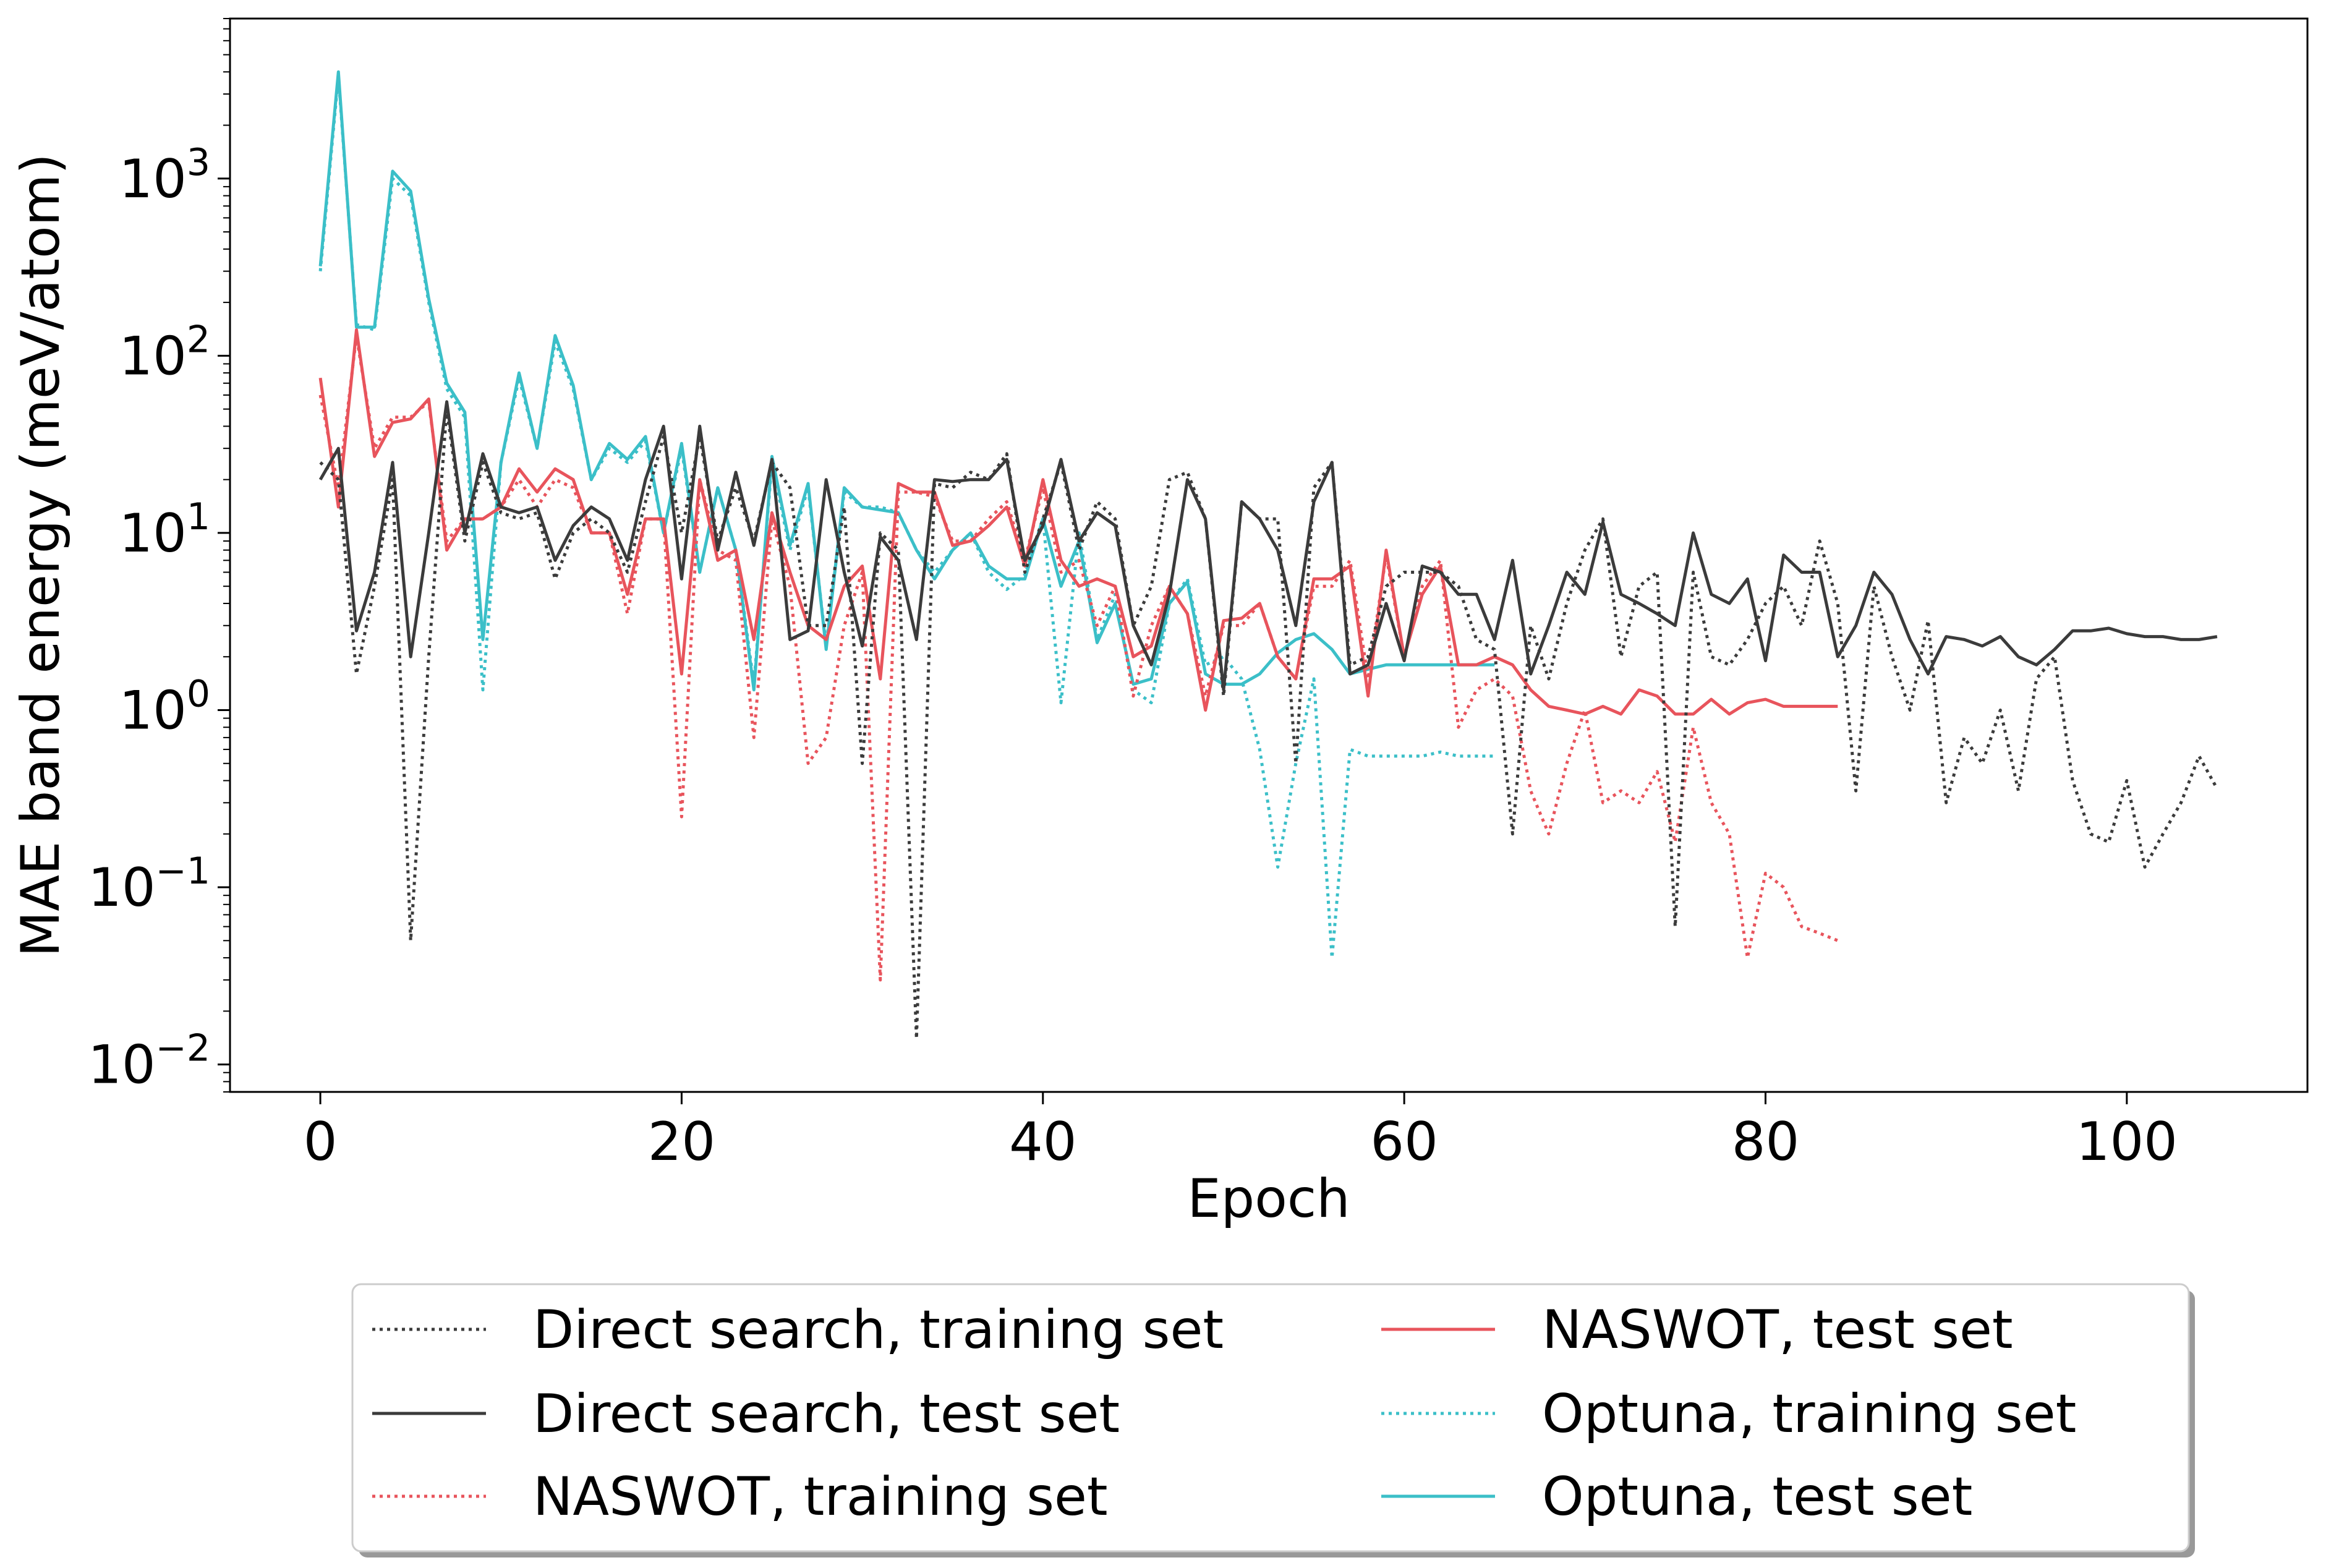  What do you see at coordinates (1766, 1142) in the screenshot?
I see `x-tick-label: 80` at bounding box center [1766, 1142].